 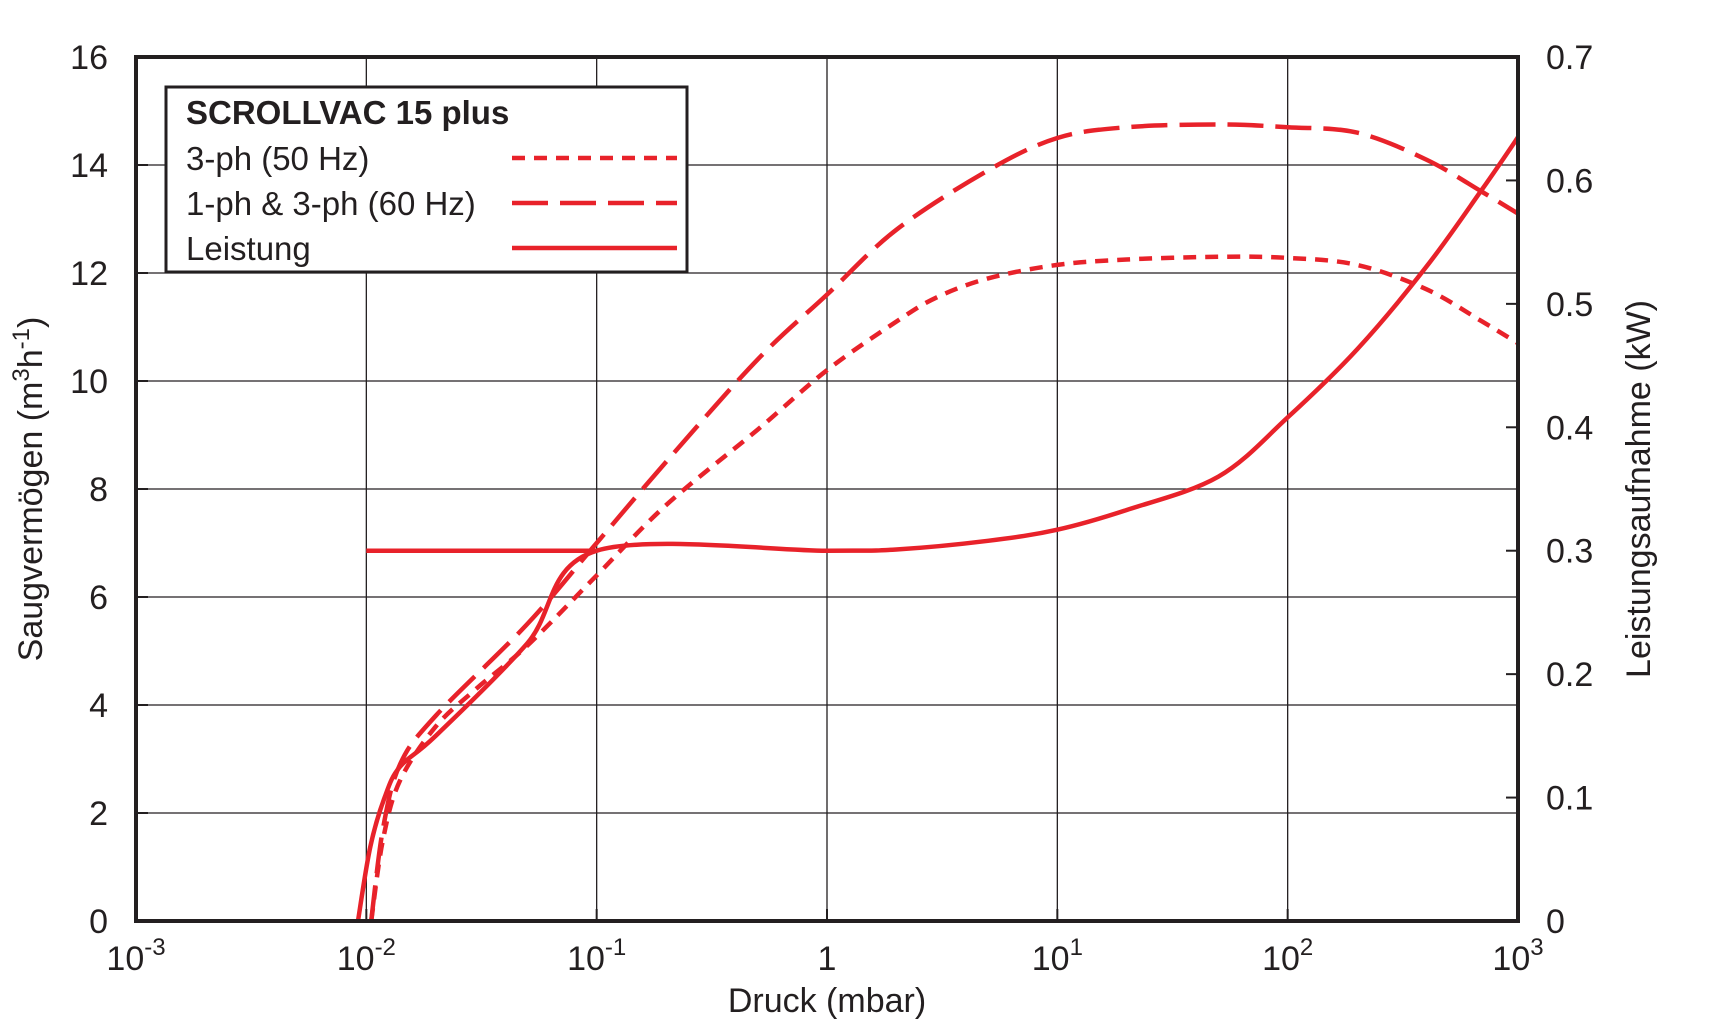 I want to click on y-tick-label: 14, so click(x=89, y=166).